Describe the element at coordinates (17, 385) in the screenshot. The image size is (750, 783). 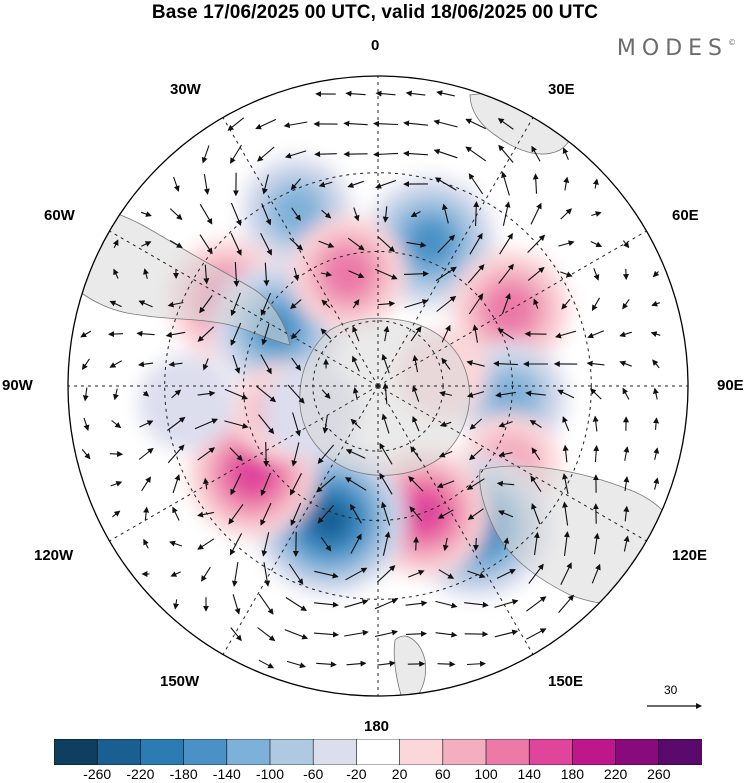
I see `lon-label-90w: 90W` at that location.